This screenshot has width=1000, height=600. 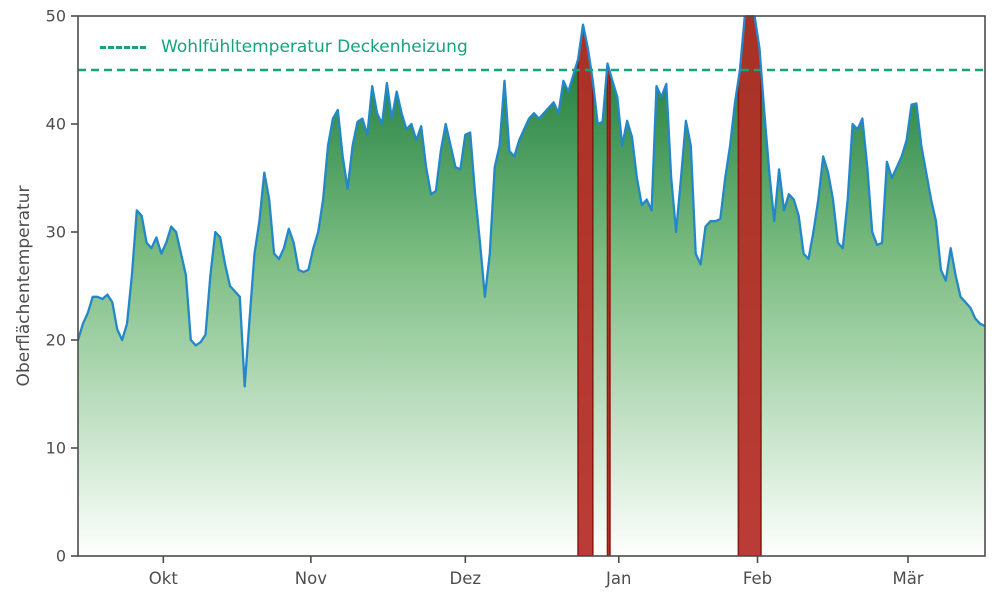 What do you see at coordinates (757, 578) in the screenshot?
I see `x-tick-label: Feb` at bounding box center [757, 578].